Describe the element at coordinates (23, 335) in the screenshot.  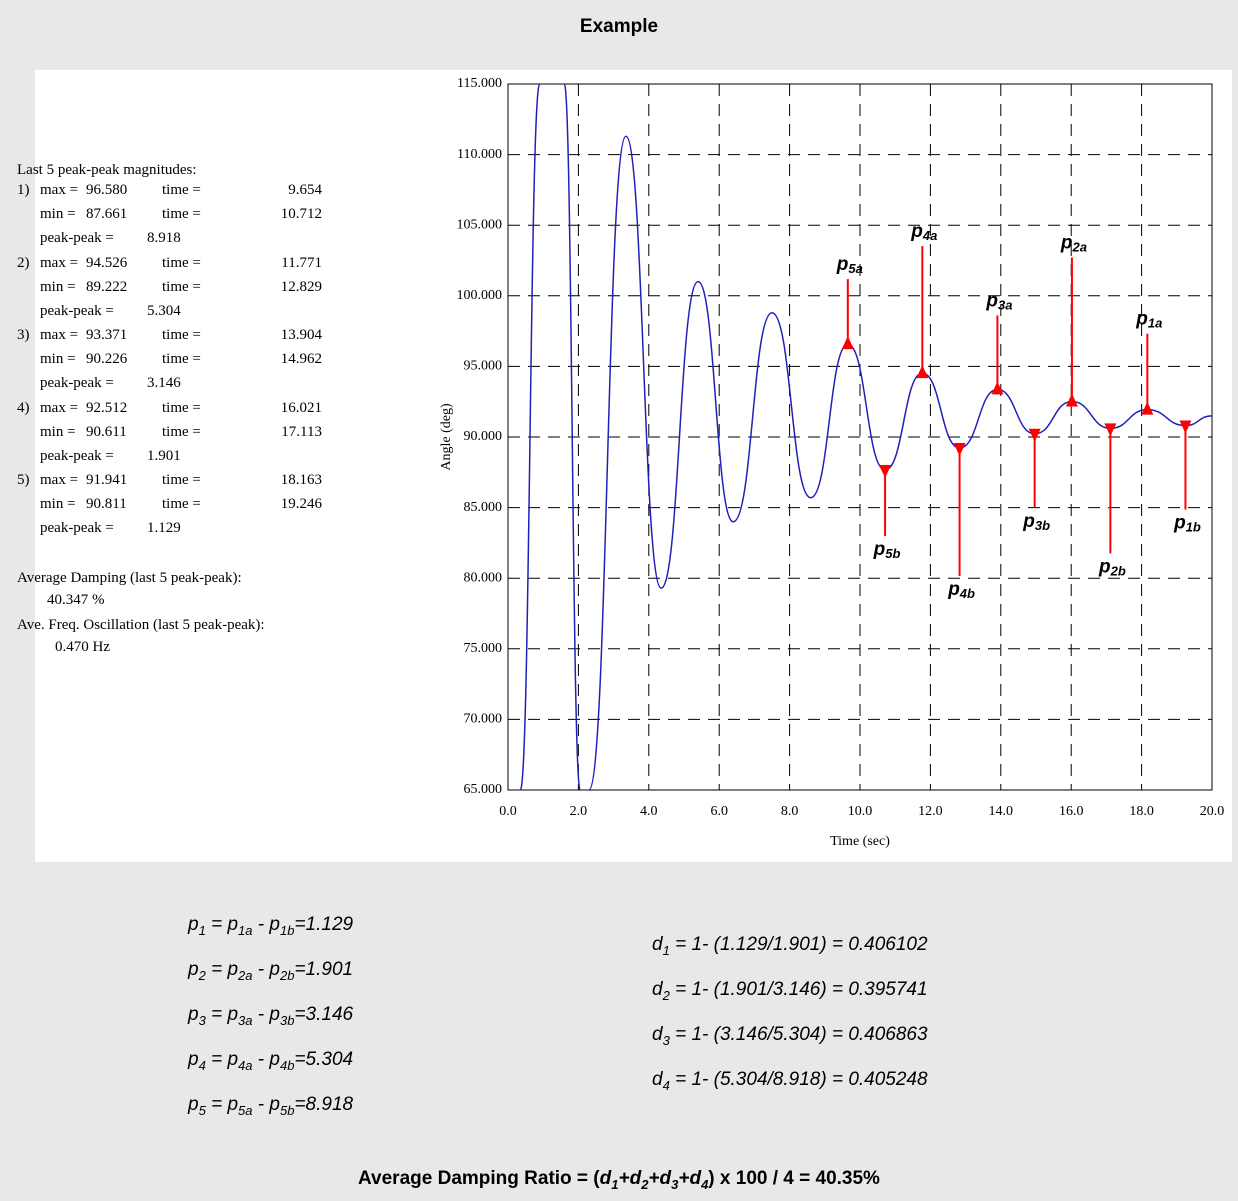
I see `summary-text: 3)` at that location.